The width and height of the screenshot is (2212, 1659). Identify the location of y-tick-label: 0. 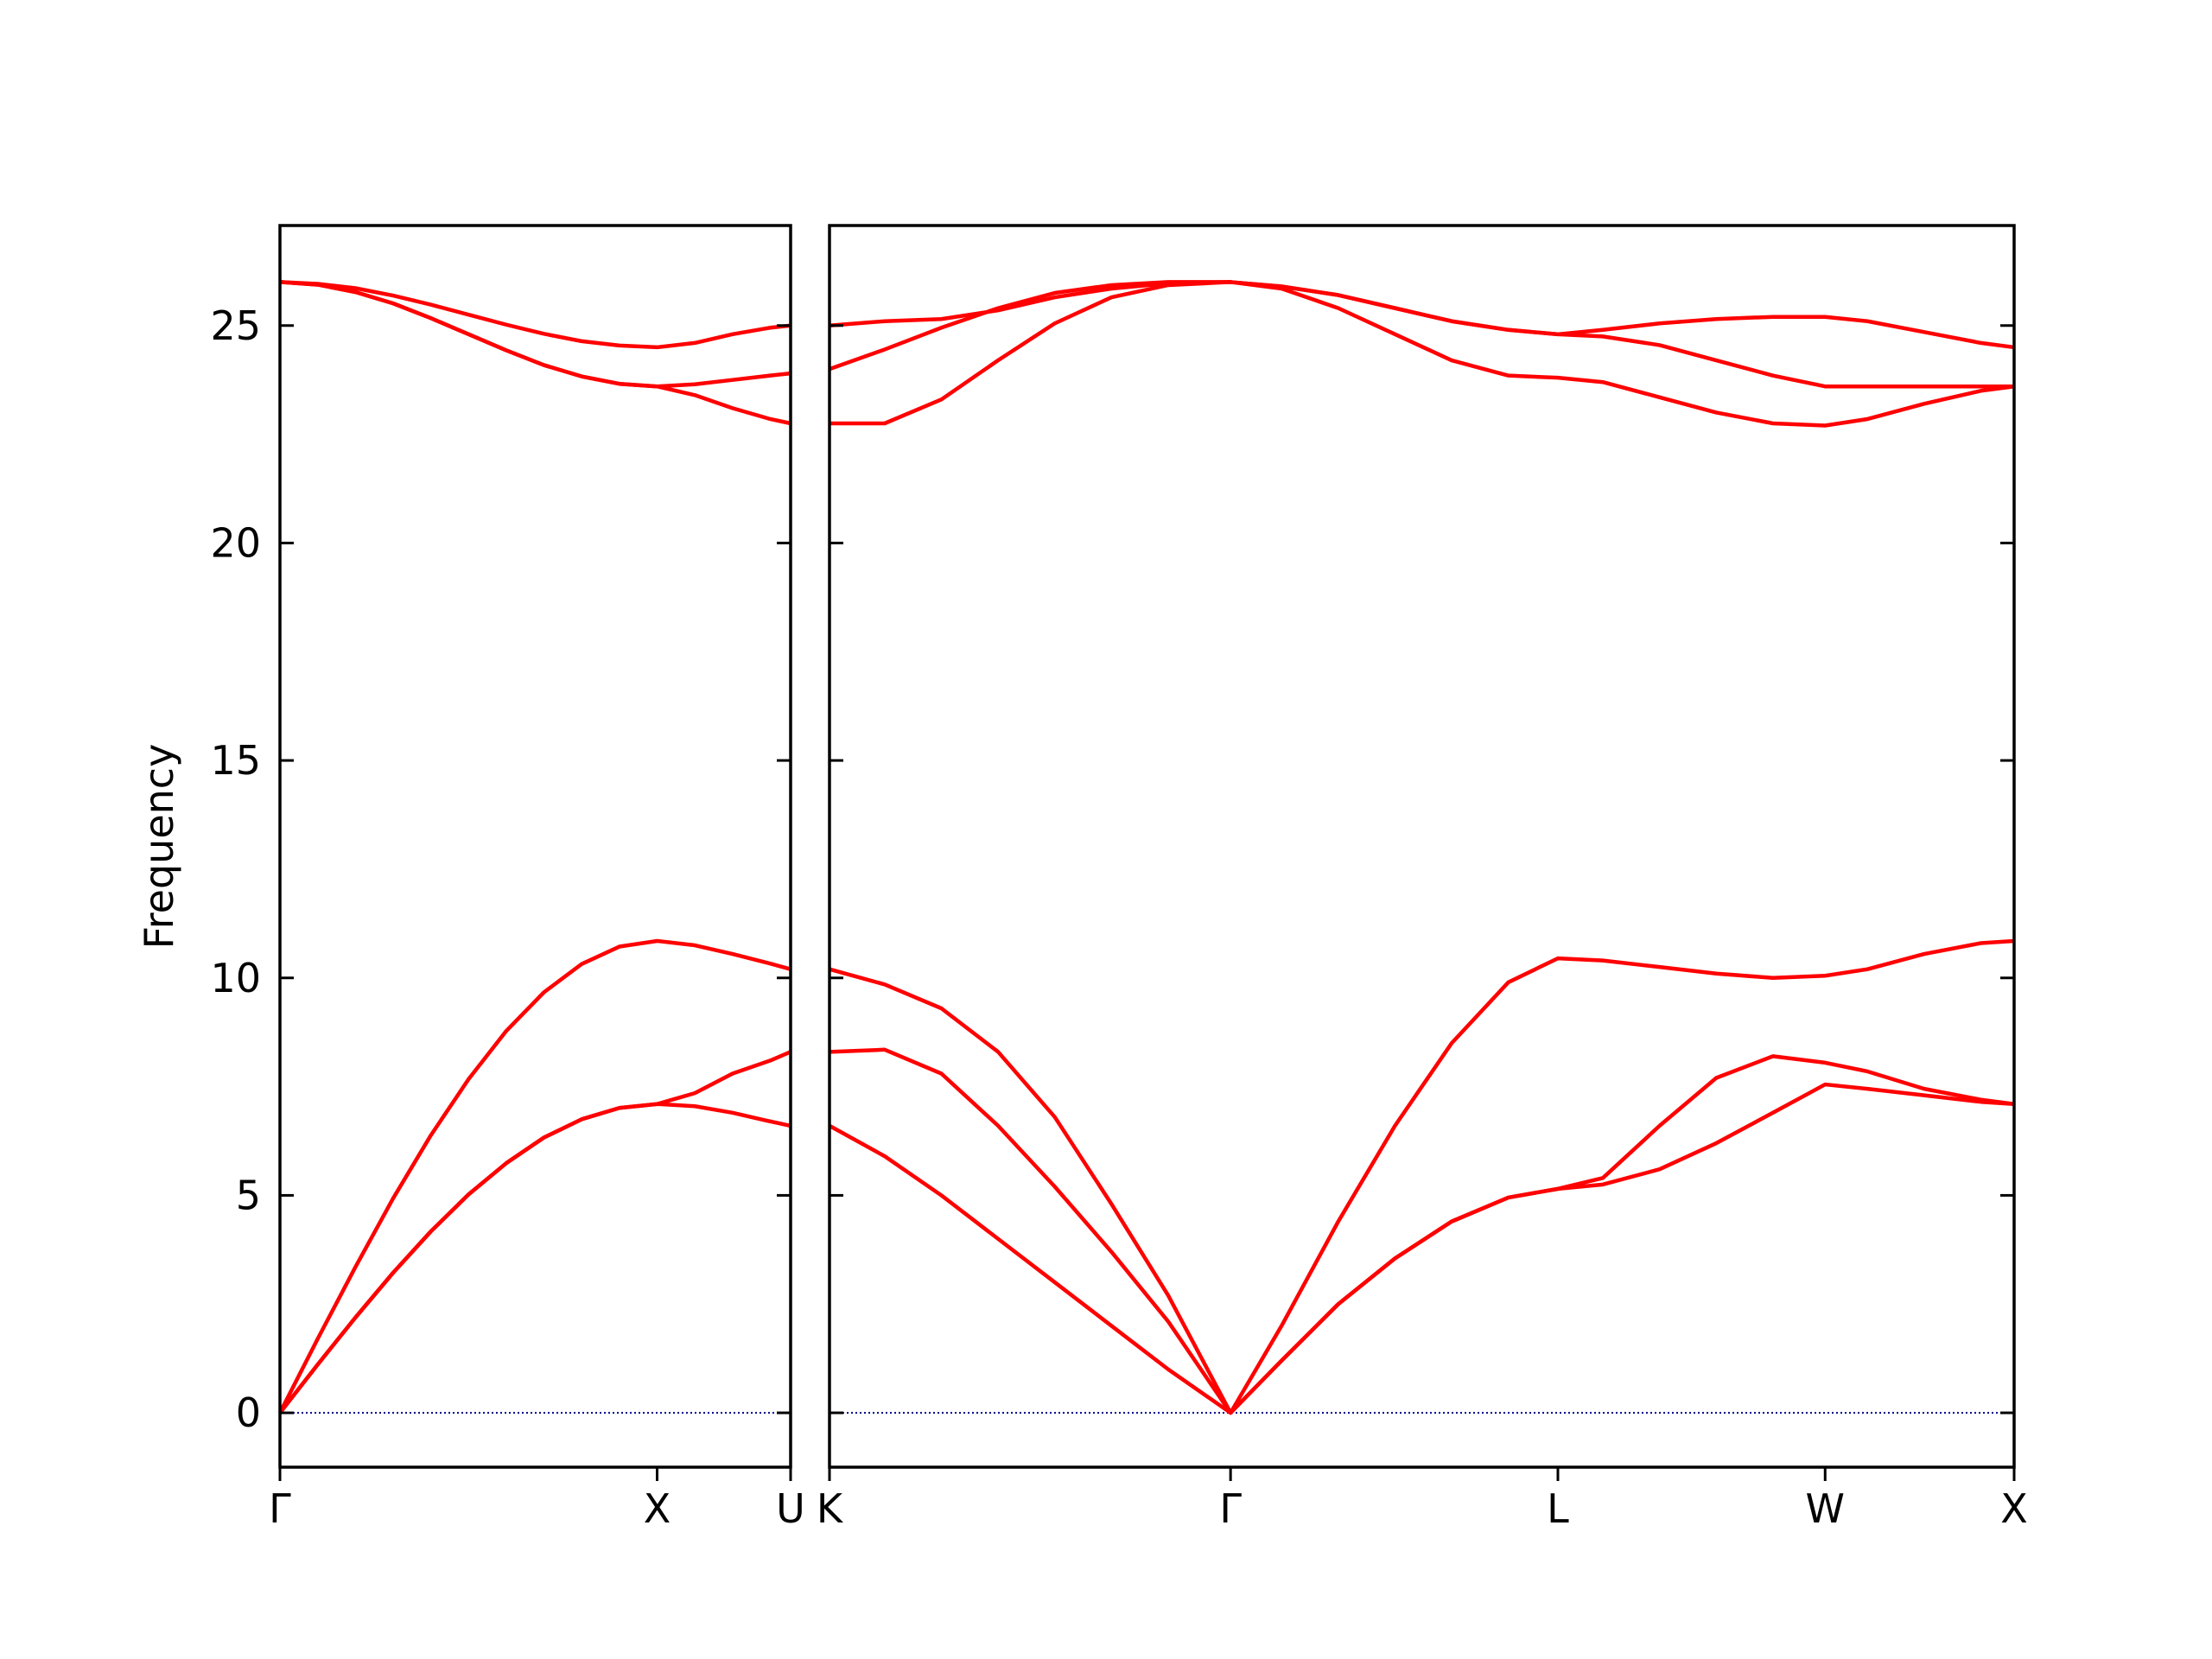
(248, 1412).